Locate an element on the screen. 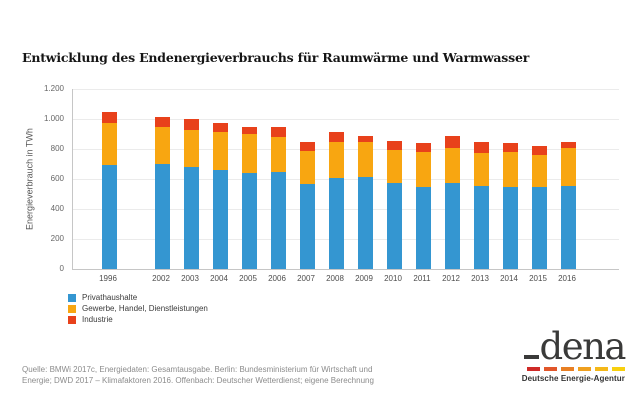 Image resolution: width=630 pixels, height=412 pixels. bar-segment-2008-gewerbe-handel-dienstleistungen is located at coordinates (336, 159).